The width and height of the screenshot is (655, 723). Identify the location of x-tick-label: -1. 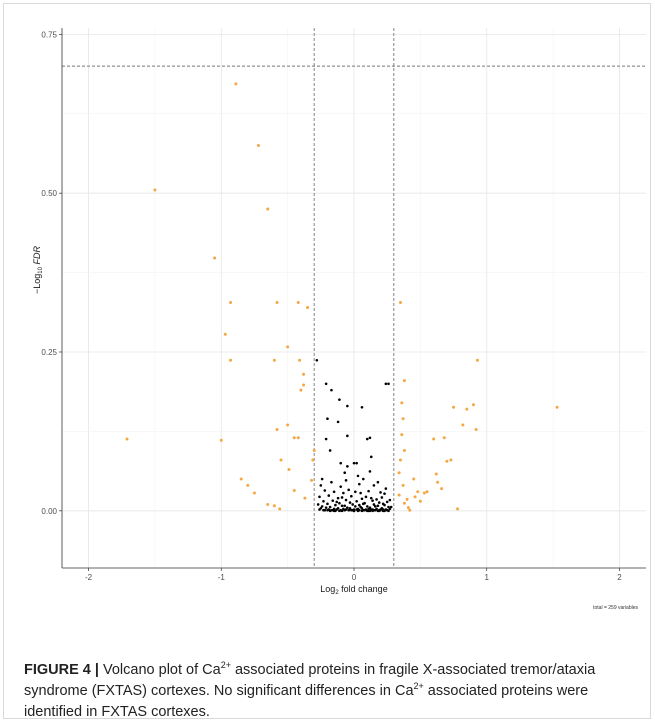
(222, 577).